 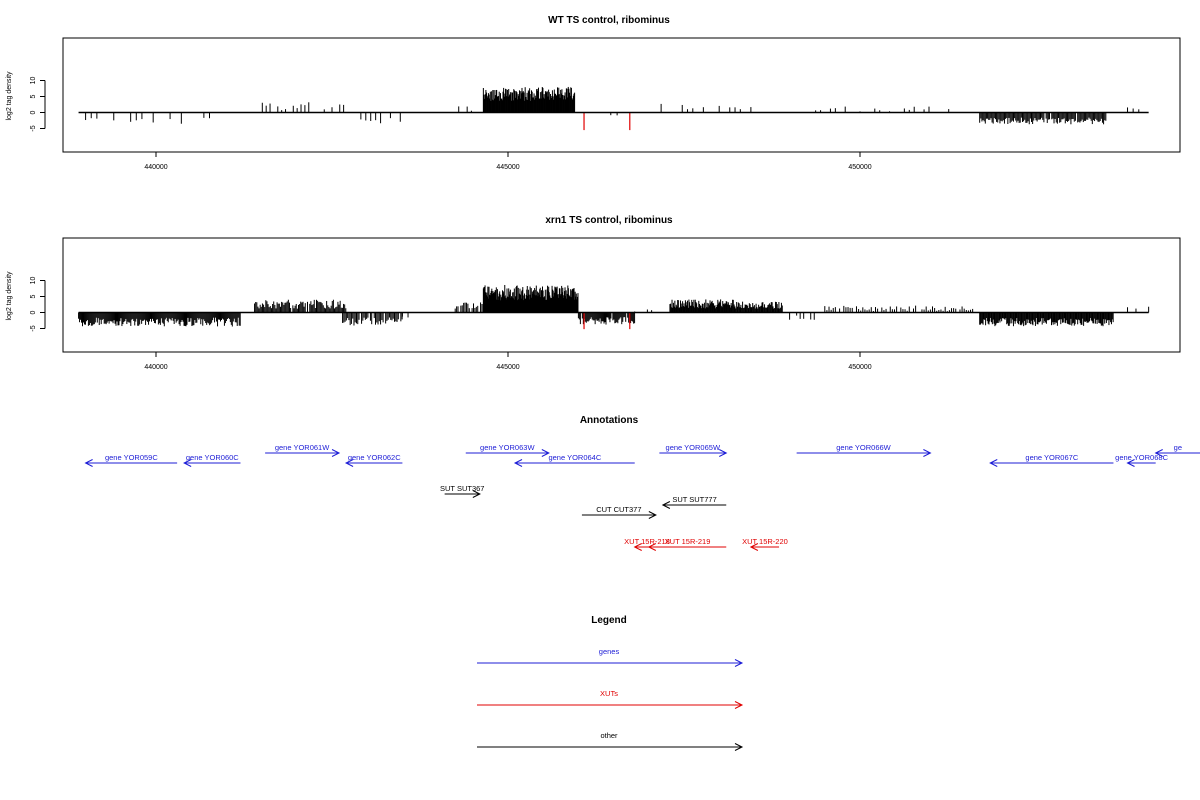 What do you see at coordinates (610, 657) in the screenshot?
I see `legend-item-genes: genes` at bounding box center [610, 657].